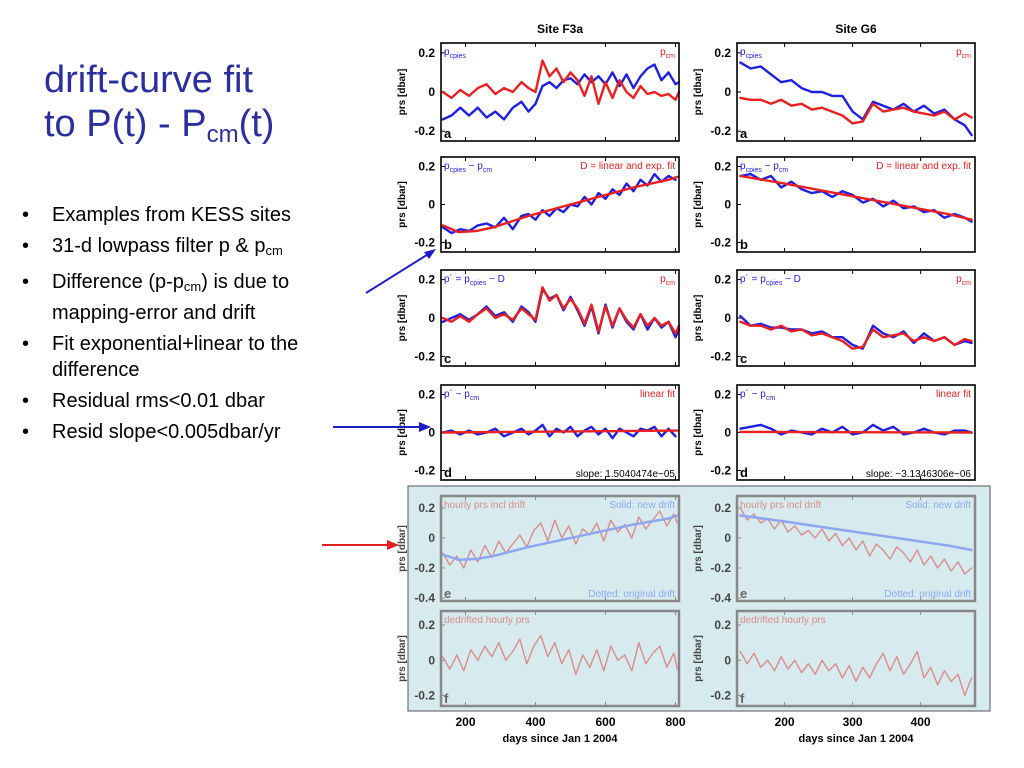  I want to click on label-left: p´ − pcm​, so click(757, 395).